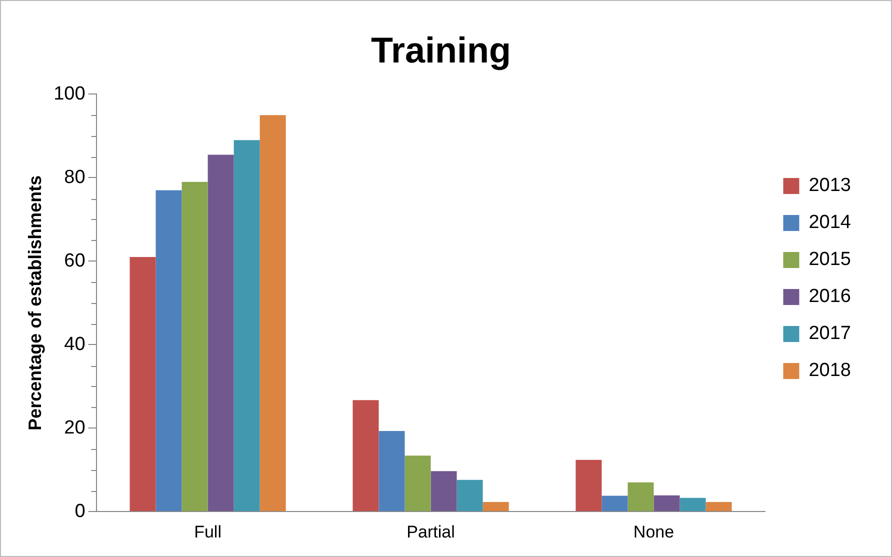  I want to click on y-tick-label: 40, so click(75, 344).